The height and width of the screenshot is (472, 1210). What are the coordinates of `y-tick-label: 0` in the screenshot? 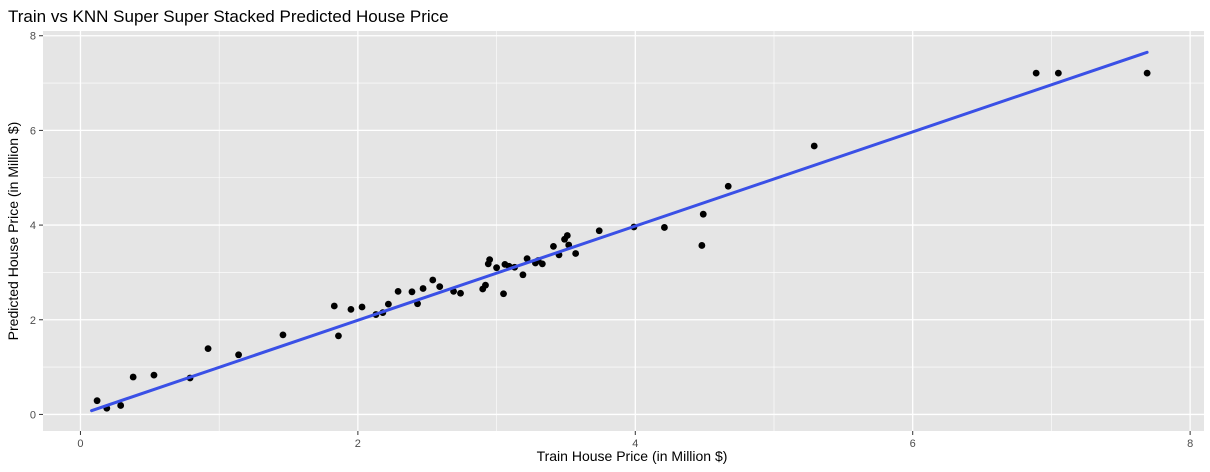 It's located at (33, 415).